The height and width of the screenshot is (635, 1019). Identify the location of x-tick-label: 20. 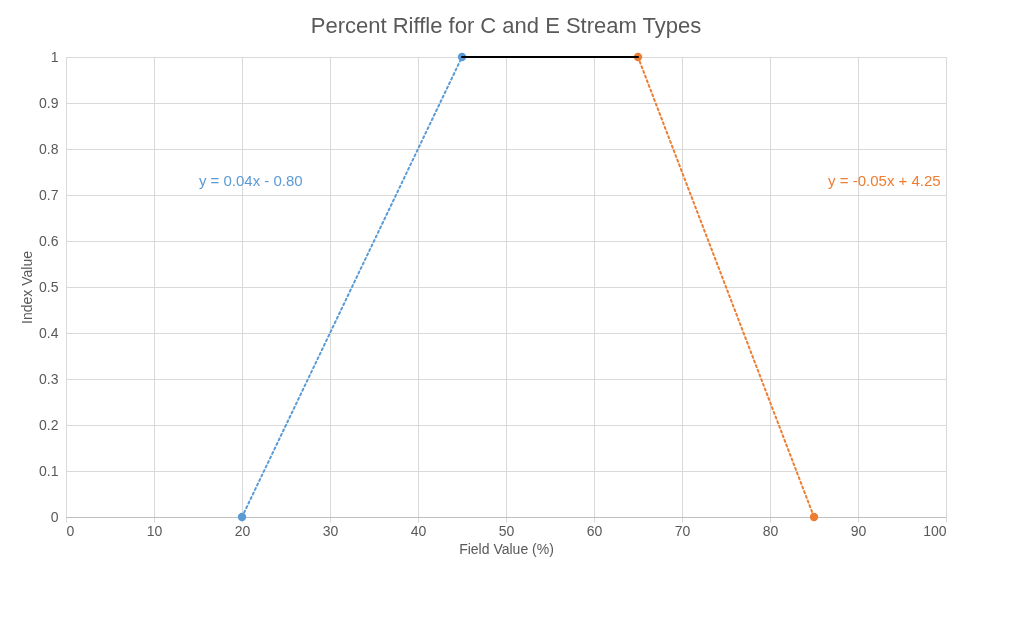
(242, 530).